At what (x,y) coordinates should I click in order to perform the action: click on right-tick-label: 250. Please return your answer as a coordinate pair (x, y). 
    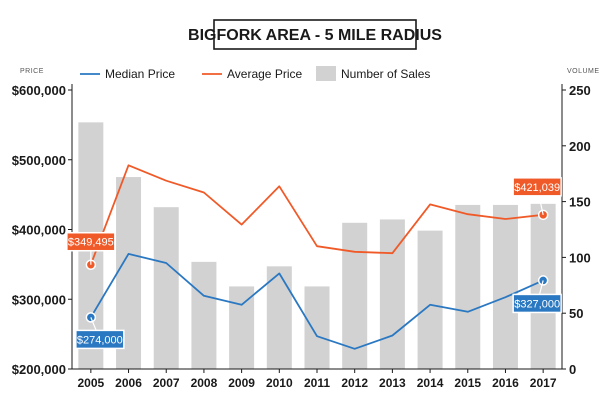
    Looking at the image, I should click on (580, 90).